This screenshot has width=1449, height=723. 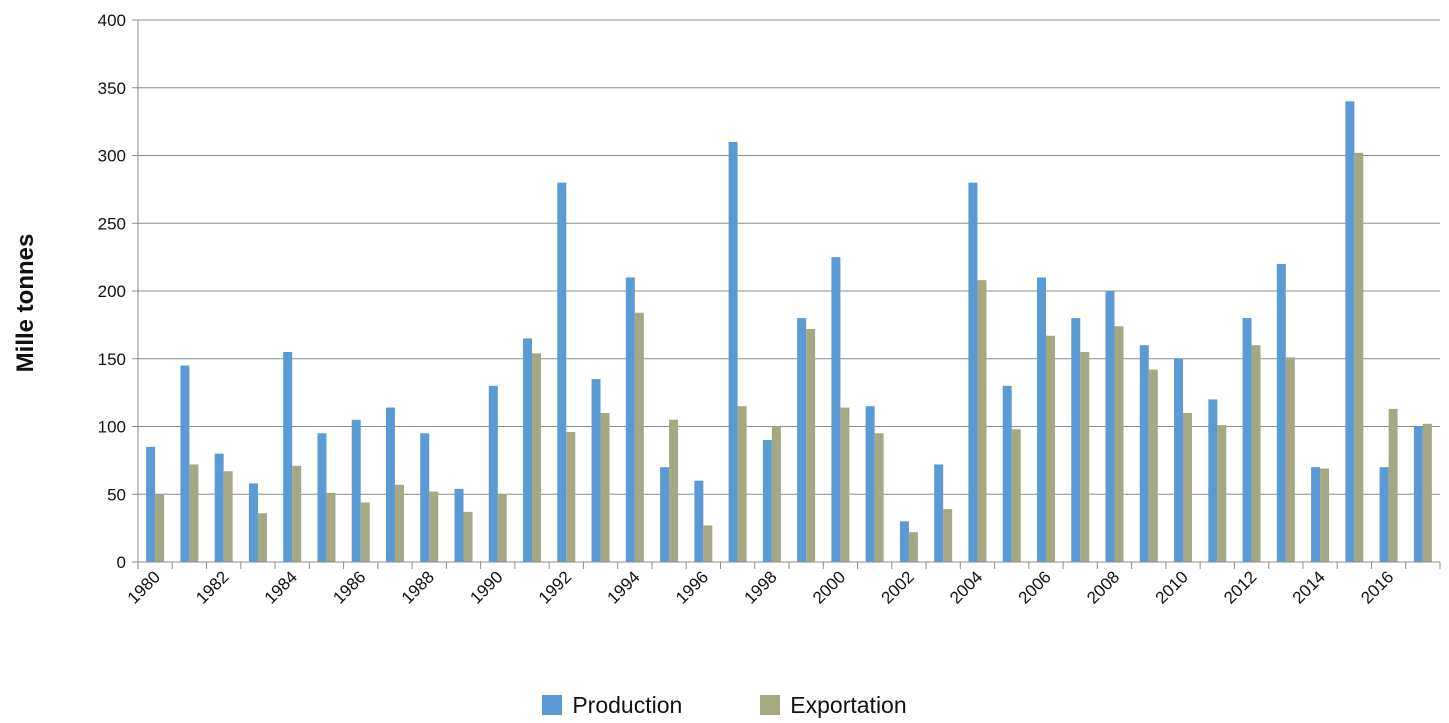 I want to click on x-tick-label: 2002, so click(x=898, y=587).